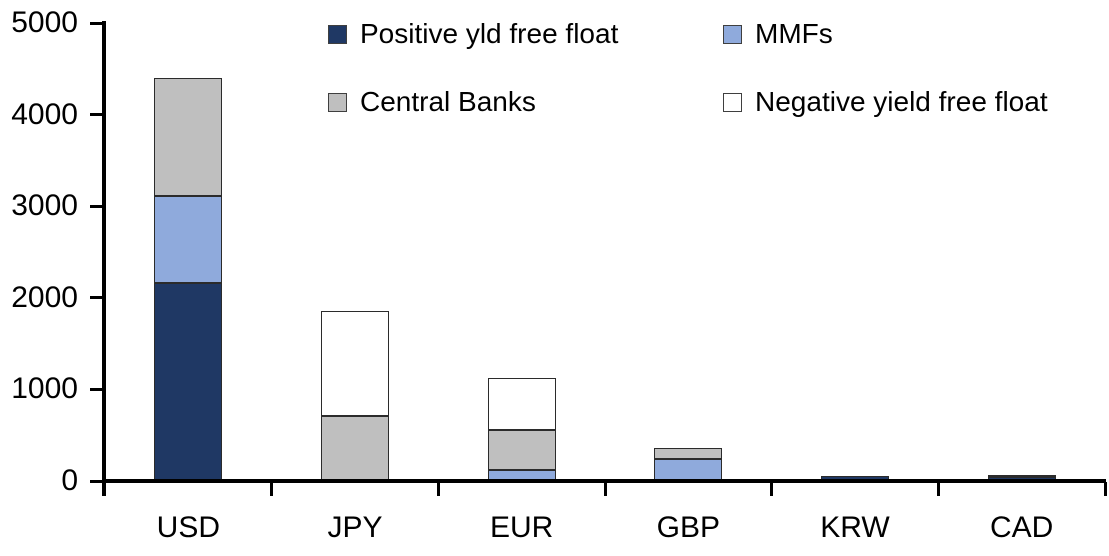 The height and width of the screenshot is (556, 1109). What do you see at coordinates (688, 453) in the screenshot?
I see `bar-segment-gbp-central-banks` at bounding box center [688, 453].